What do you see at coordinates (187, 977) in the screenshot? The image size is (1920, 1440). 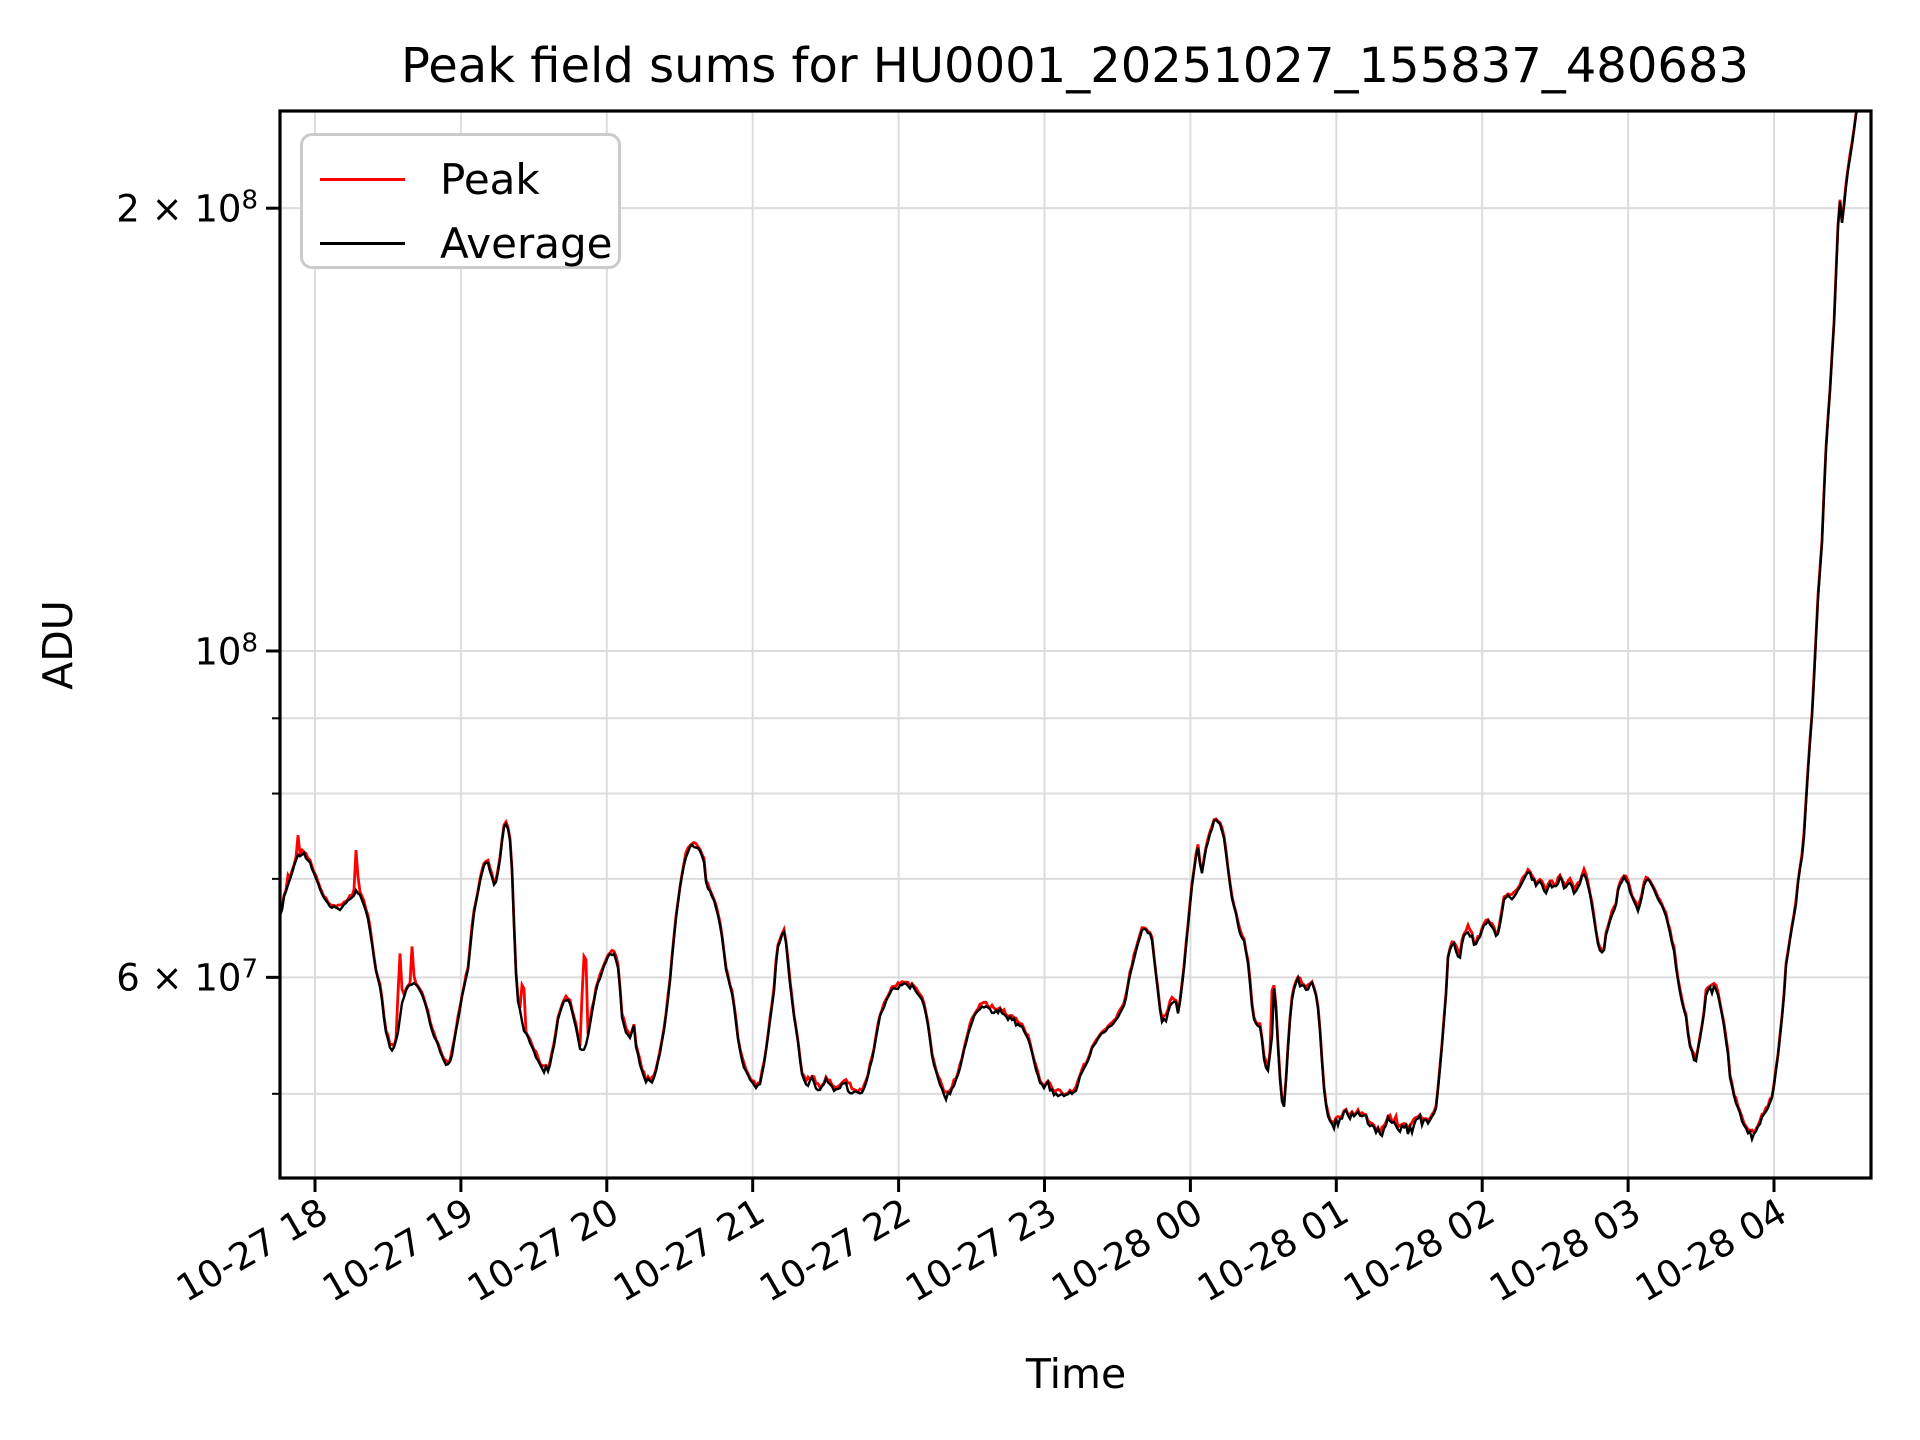 I see `y-tick-label: 6 × 107` at bounding box center [187, 977].